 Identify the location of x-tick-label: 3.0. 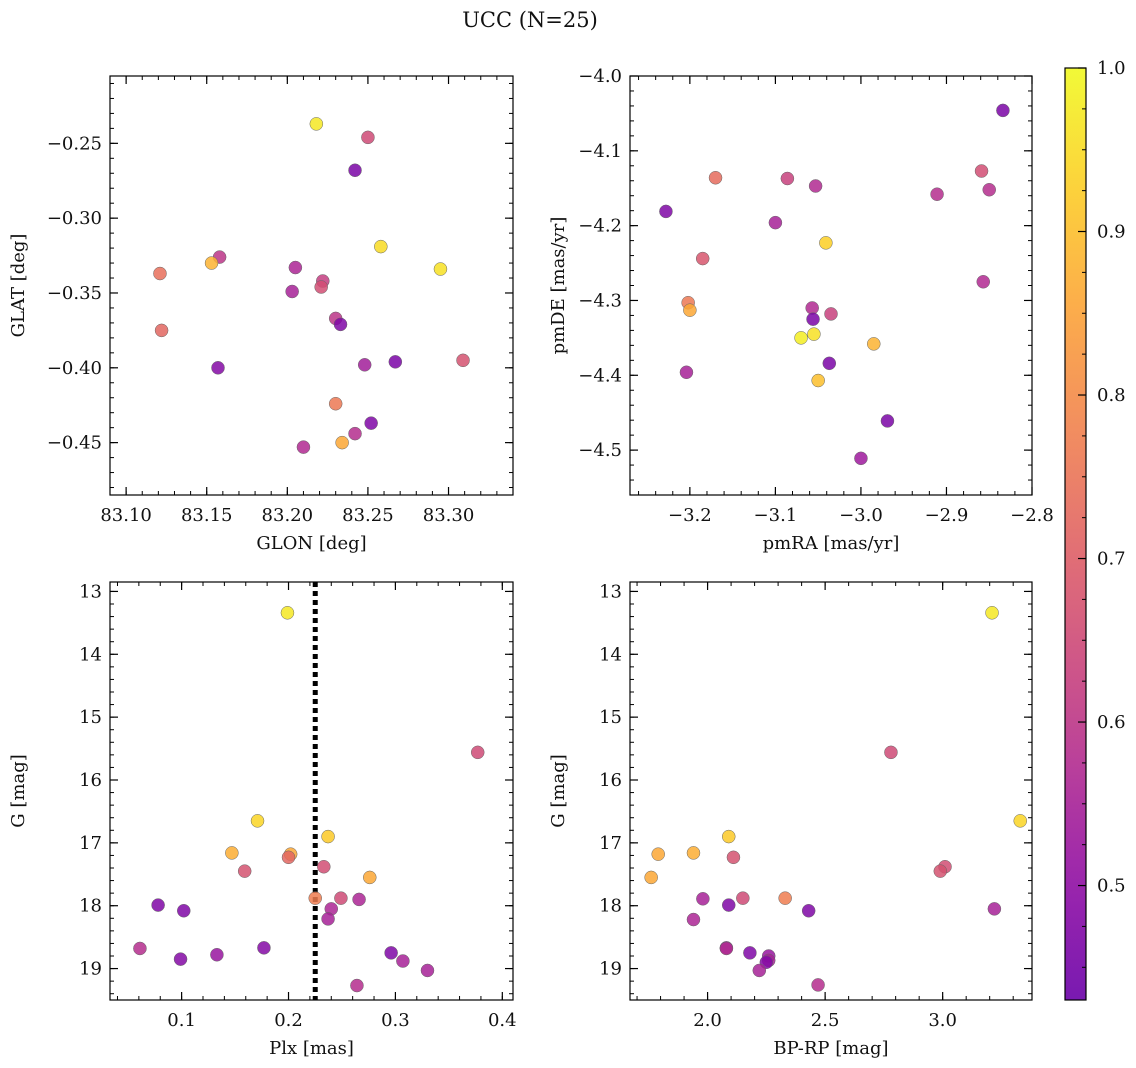
(942, 1020).